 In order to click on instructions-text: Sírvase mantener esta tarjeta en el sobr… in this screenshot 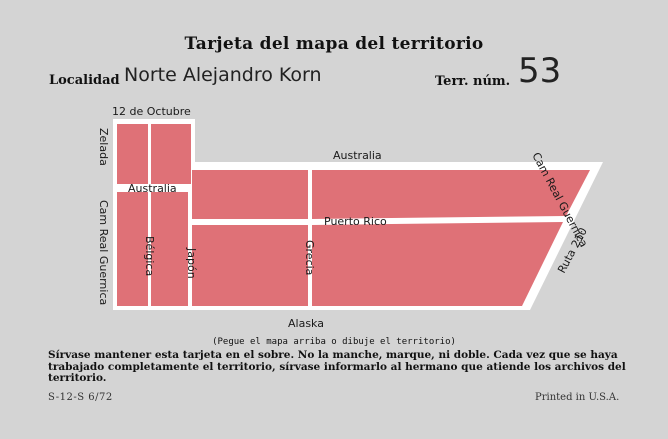, I will do `click(337, 366)`.